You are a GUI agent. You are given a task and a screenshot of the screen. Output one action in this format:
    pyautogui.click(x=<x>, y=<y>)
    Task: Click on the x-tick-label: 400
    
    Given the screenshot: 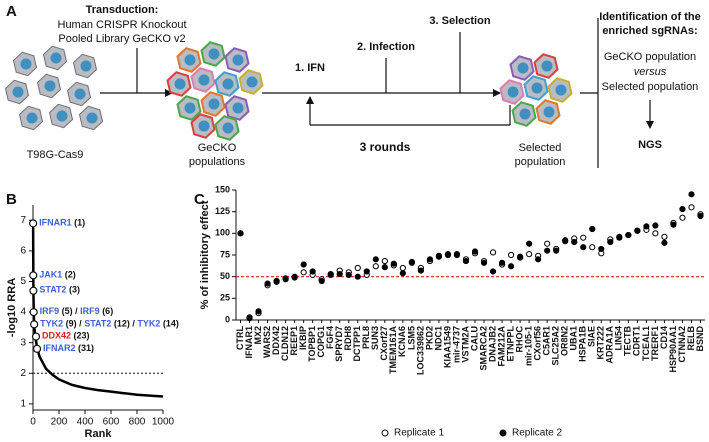 What is the action you would take?
    pyautogui.click(x=85, y=422)
    